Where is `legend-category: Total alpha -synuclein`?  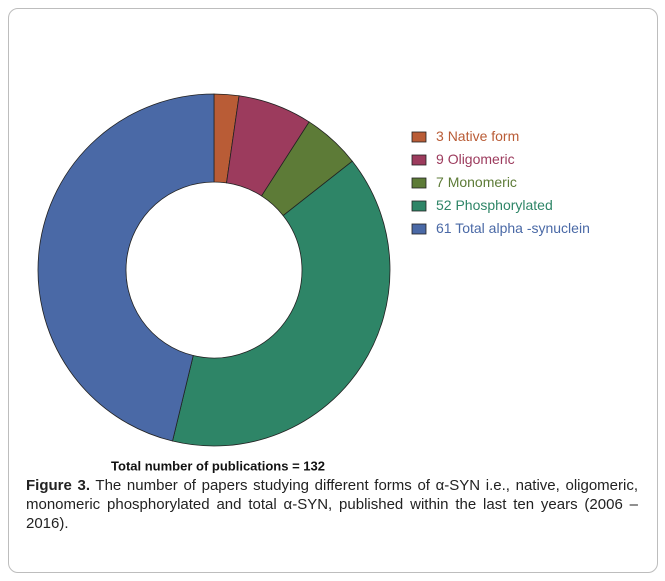 legend-category: Total alpha -synuclein is located at coordinates (522, 228).